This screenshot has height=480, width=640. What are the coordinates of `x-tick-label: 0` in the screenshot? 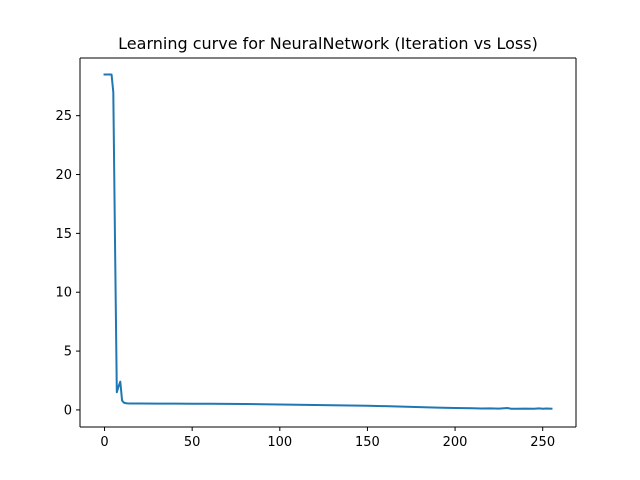 It's located at (104, 442).